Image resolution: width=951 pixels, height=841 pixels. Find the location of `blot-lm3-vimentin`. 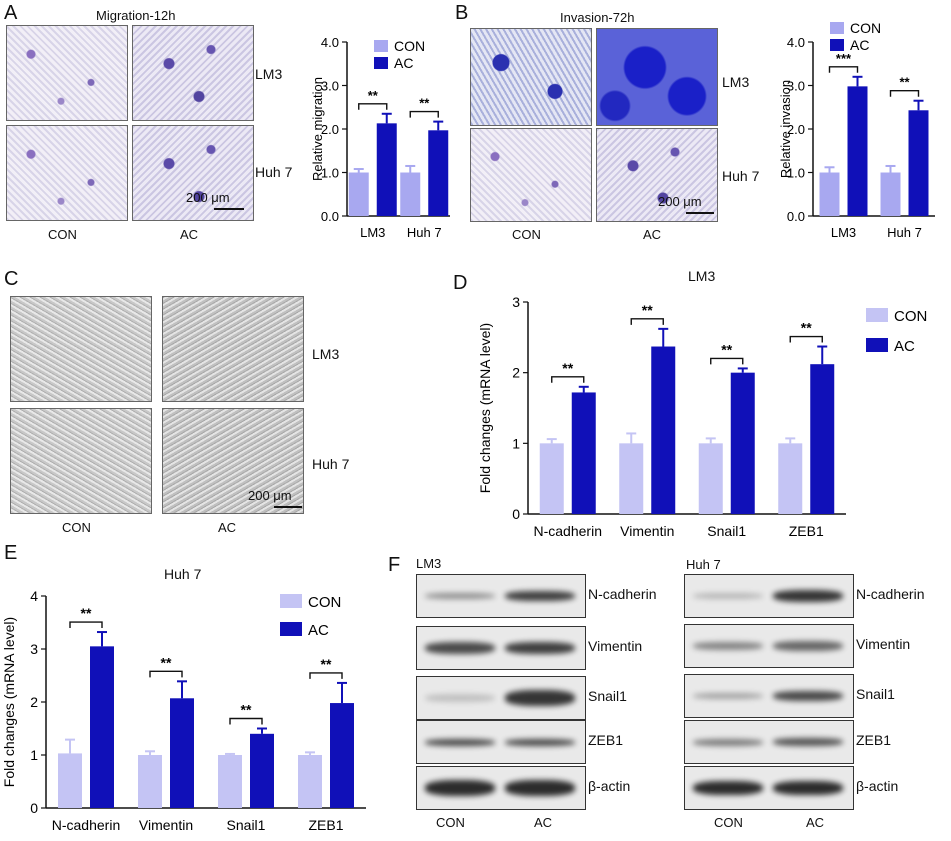

blot-lm3-vimentin is located at coordinates (501, 648).